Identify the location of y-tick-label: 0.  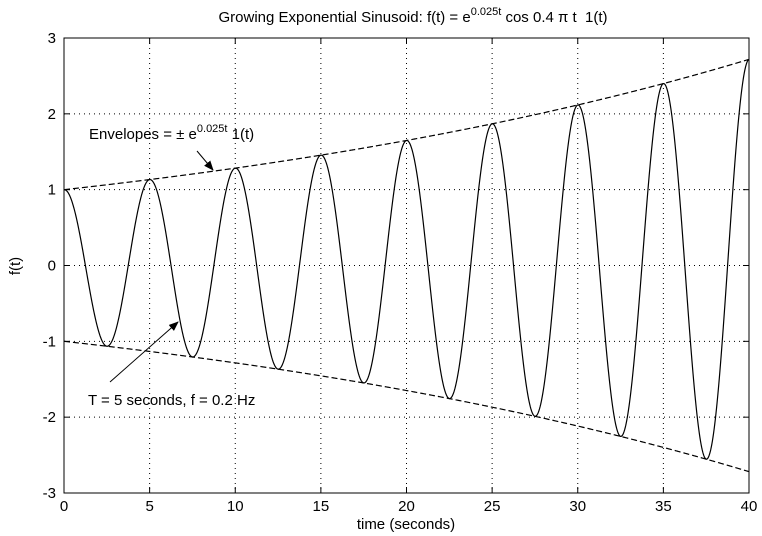
(52, 266).